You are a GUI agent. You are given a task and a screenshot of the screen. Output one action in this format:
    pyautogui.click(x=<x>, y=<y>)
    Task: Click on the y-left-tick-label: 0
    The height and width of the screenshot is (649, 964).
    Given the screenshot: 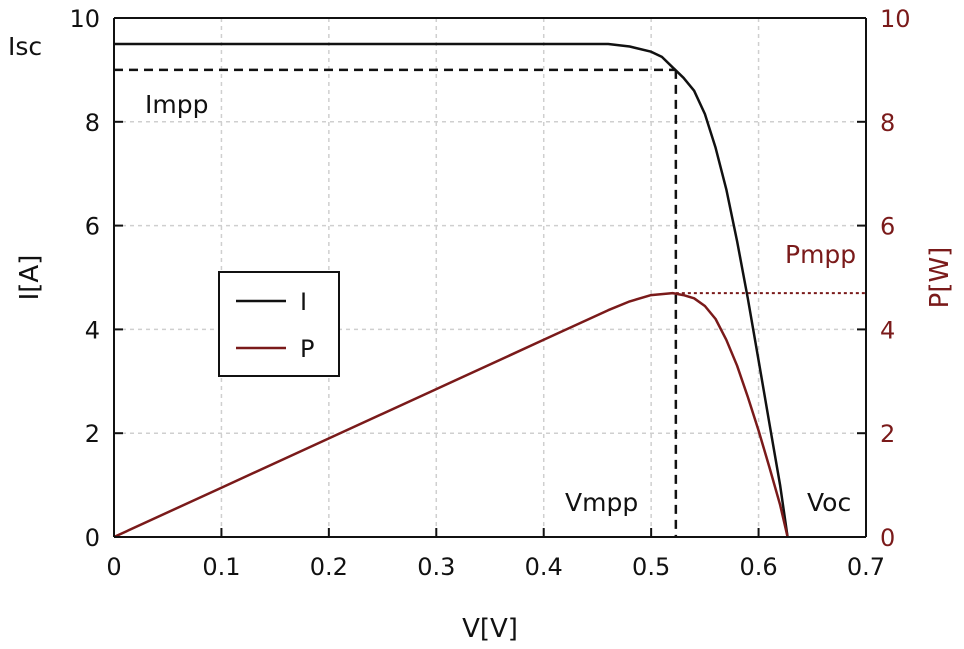 What is the action you would take?
    pyautogui.click(x=92, y=538)
    